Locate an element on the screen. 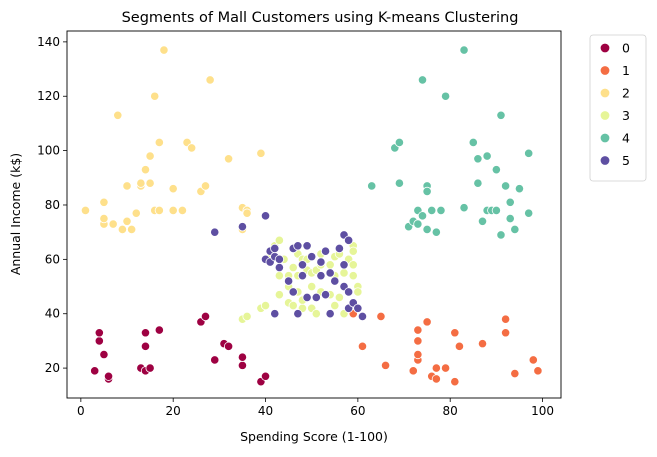 Image resolution: width=657 pixels, height=457 pixels. x-tick-label: 20 is located at coordinates (173, 411).